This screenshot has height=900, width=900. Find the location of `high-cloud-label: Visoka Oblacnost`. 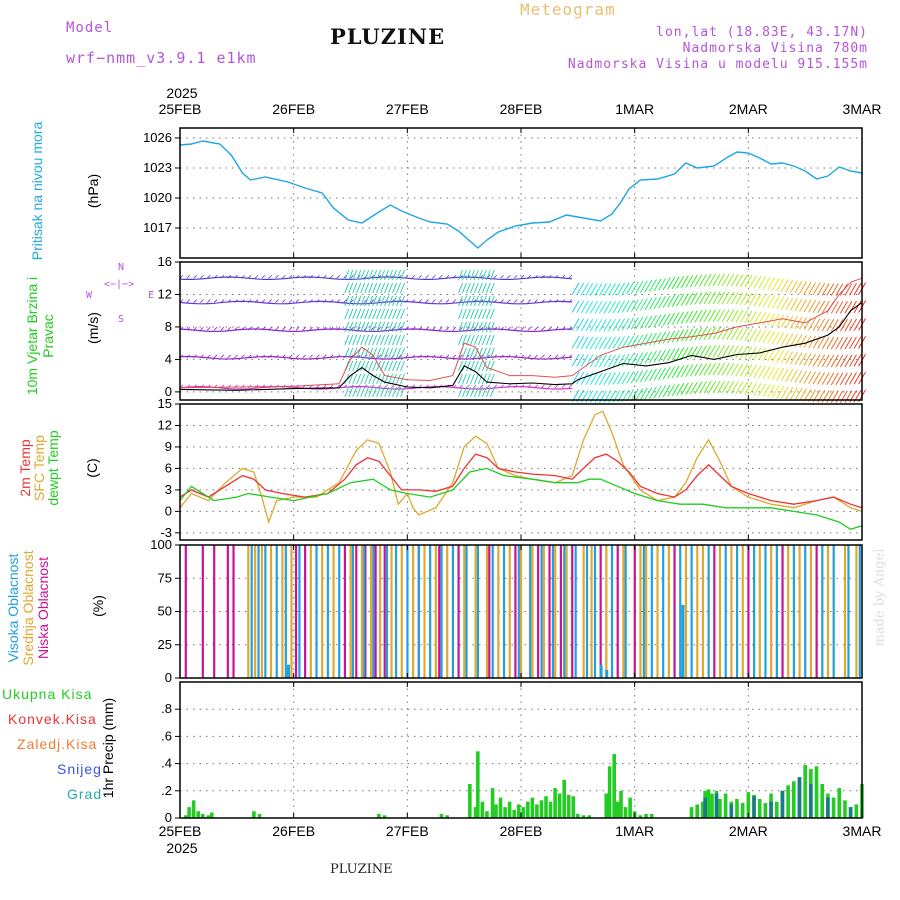

high-cloud-label: Visoka Oblacnost is located at coordinates (13, 608).